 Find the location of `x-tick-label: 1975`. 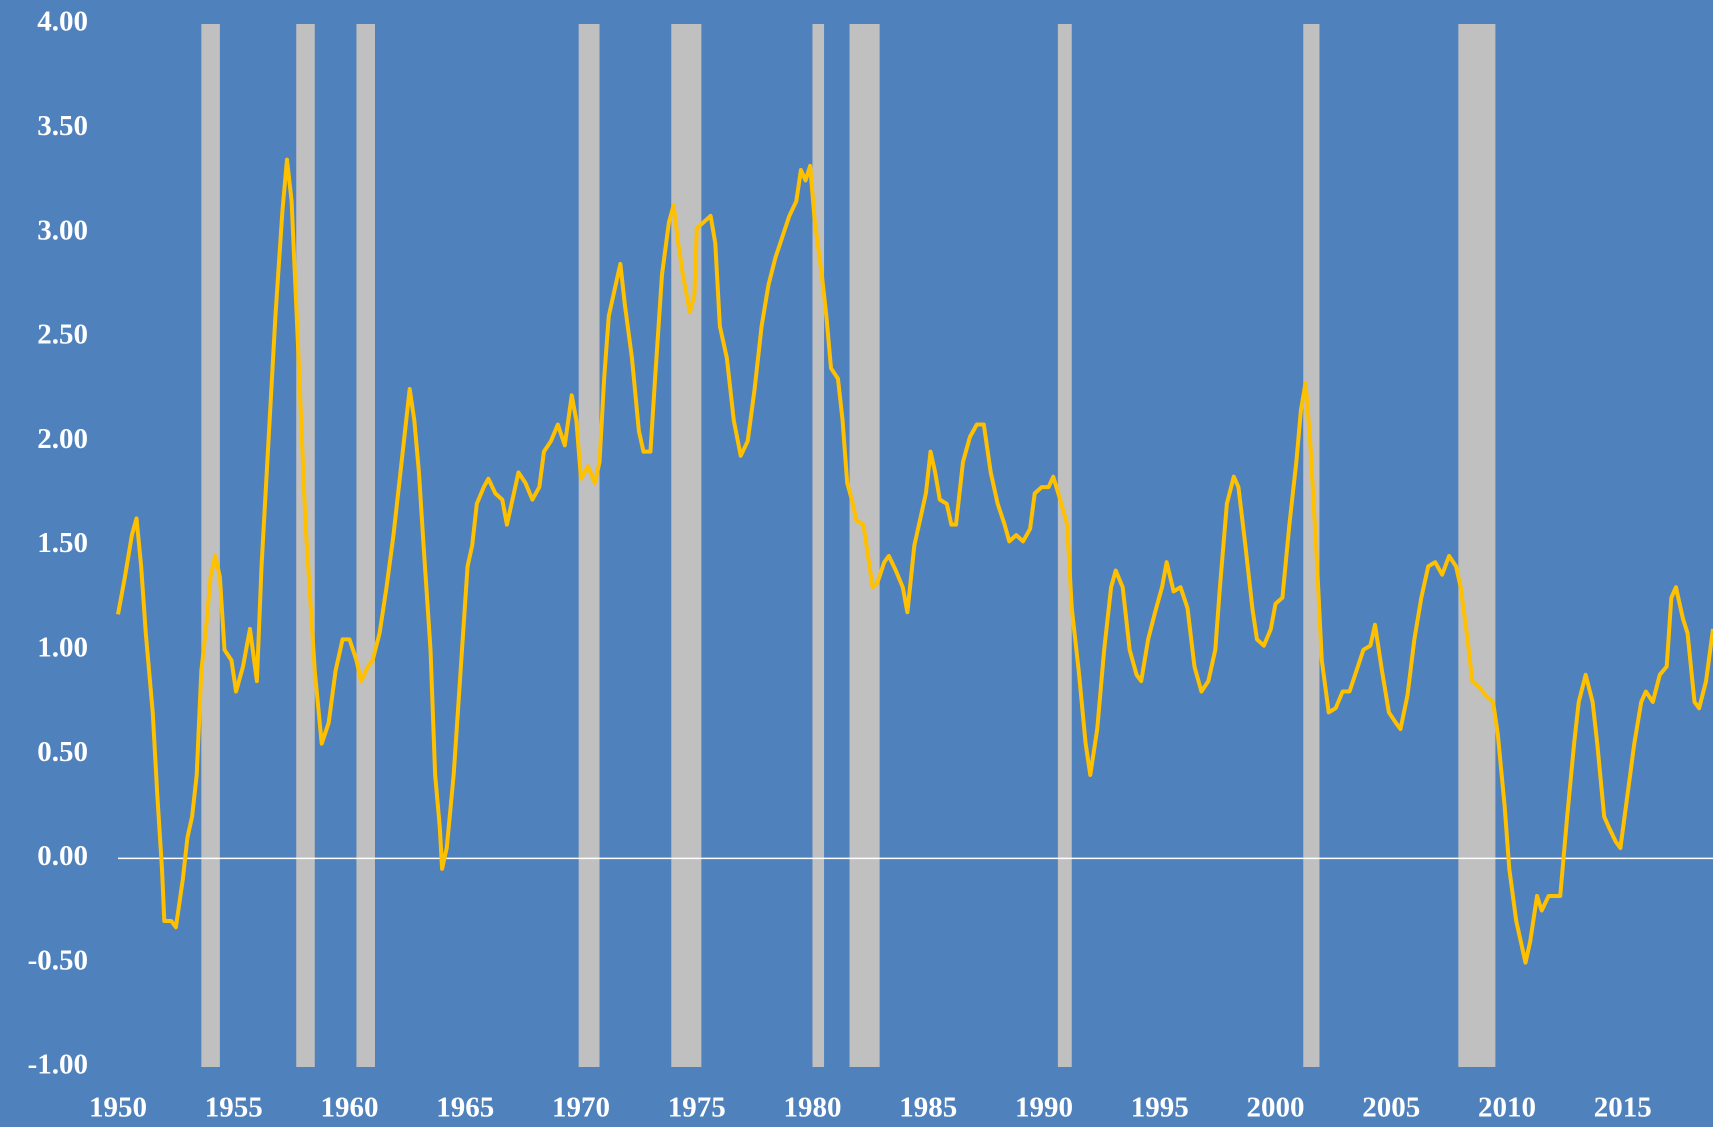

x-tick-label: 1975 is located at coordinates (697, 1108).